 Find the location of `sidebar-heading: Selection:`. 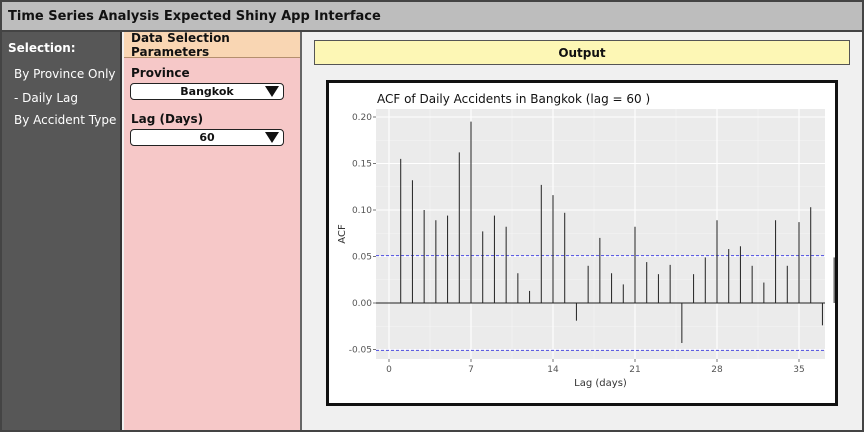

sidebar-heading: Selection: is located at coordinates (42, 48).